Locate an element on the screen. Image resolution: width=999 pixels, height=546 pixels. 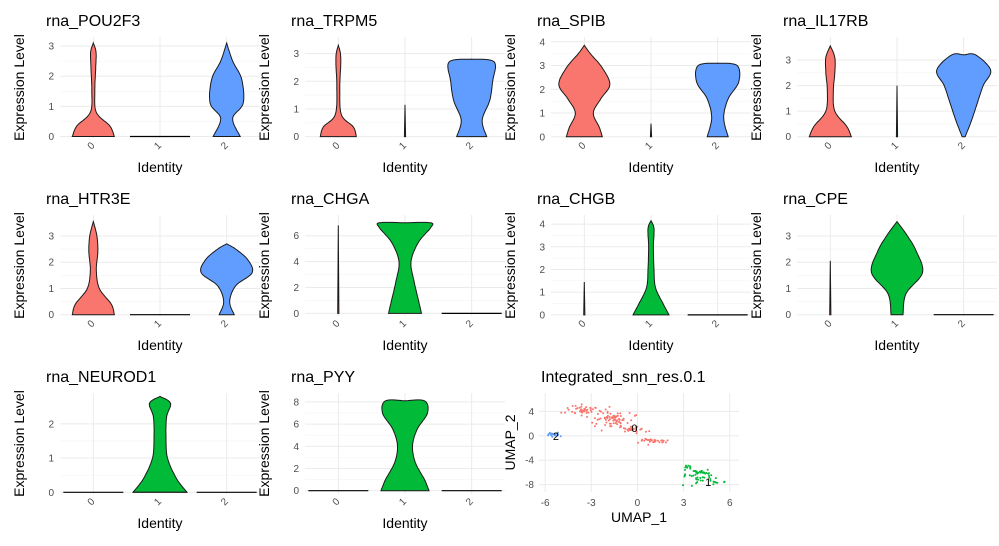
chart-panel-4: 0 1 2 3 0 1 2 rna_HTR3E Identity Expression Level is located at coordinates (135, 272).